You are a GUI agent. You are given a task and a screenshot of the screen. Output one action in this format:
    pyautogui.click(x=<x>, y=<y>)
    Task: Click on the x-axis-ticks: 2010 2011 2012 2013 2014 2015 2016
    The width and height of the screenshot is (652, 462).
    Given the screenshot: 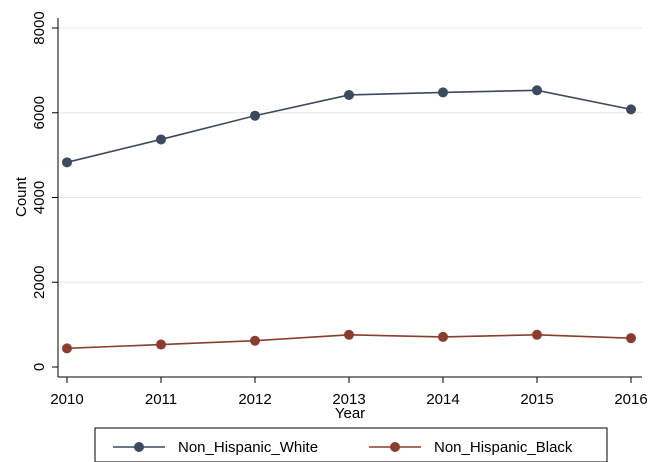 What is the action you would take?
    pyautogui.click(x=349, y=392)
    